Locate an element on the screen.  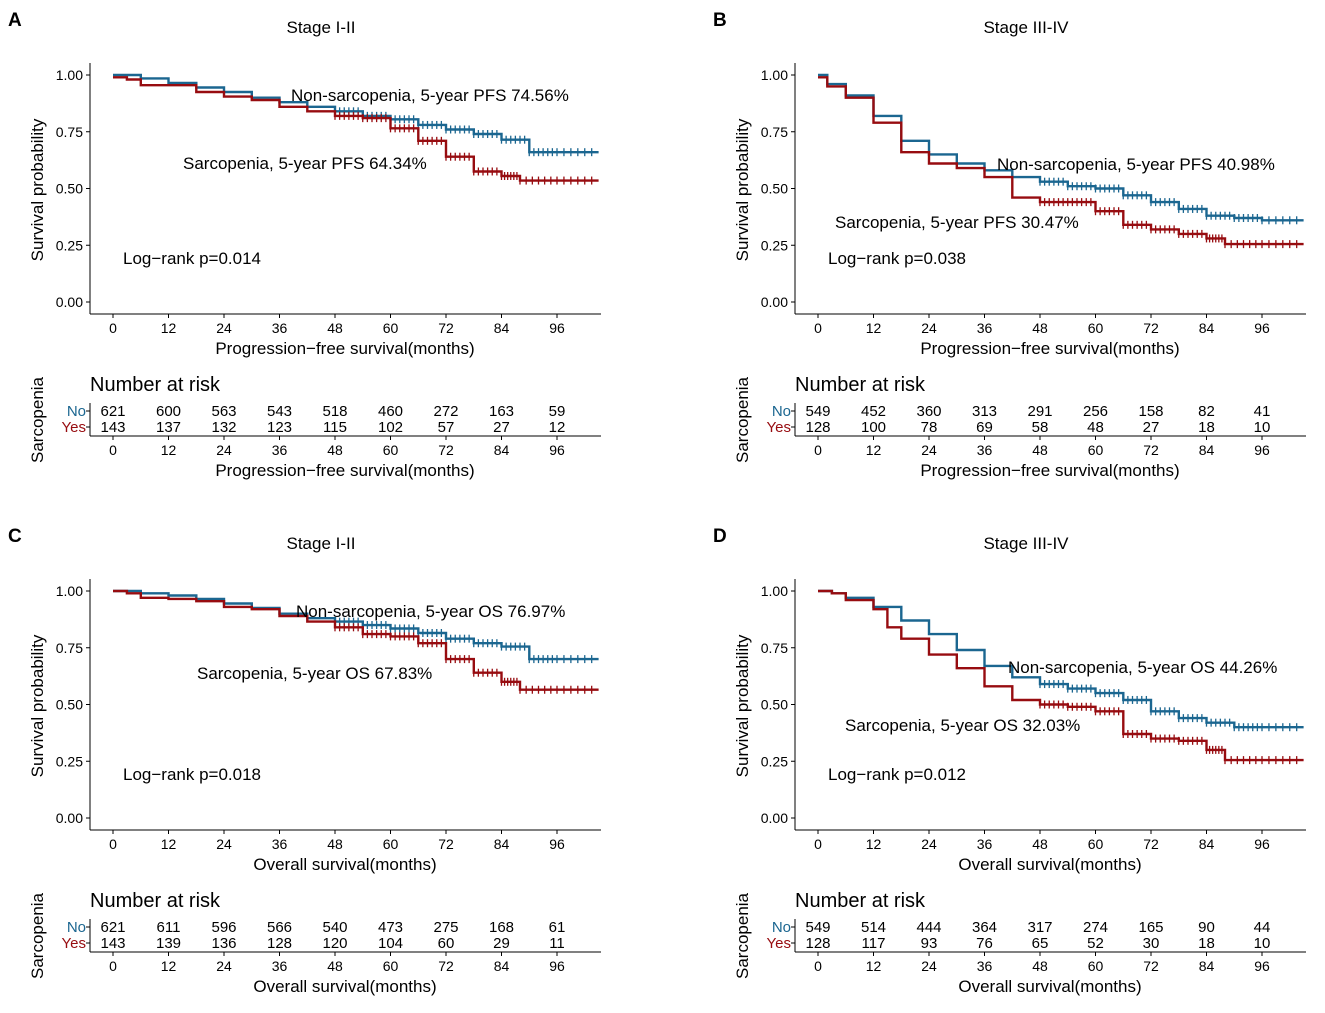
risk-x-tick-label: 96 is located at coordinates (1262, 450).